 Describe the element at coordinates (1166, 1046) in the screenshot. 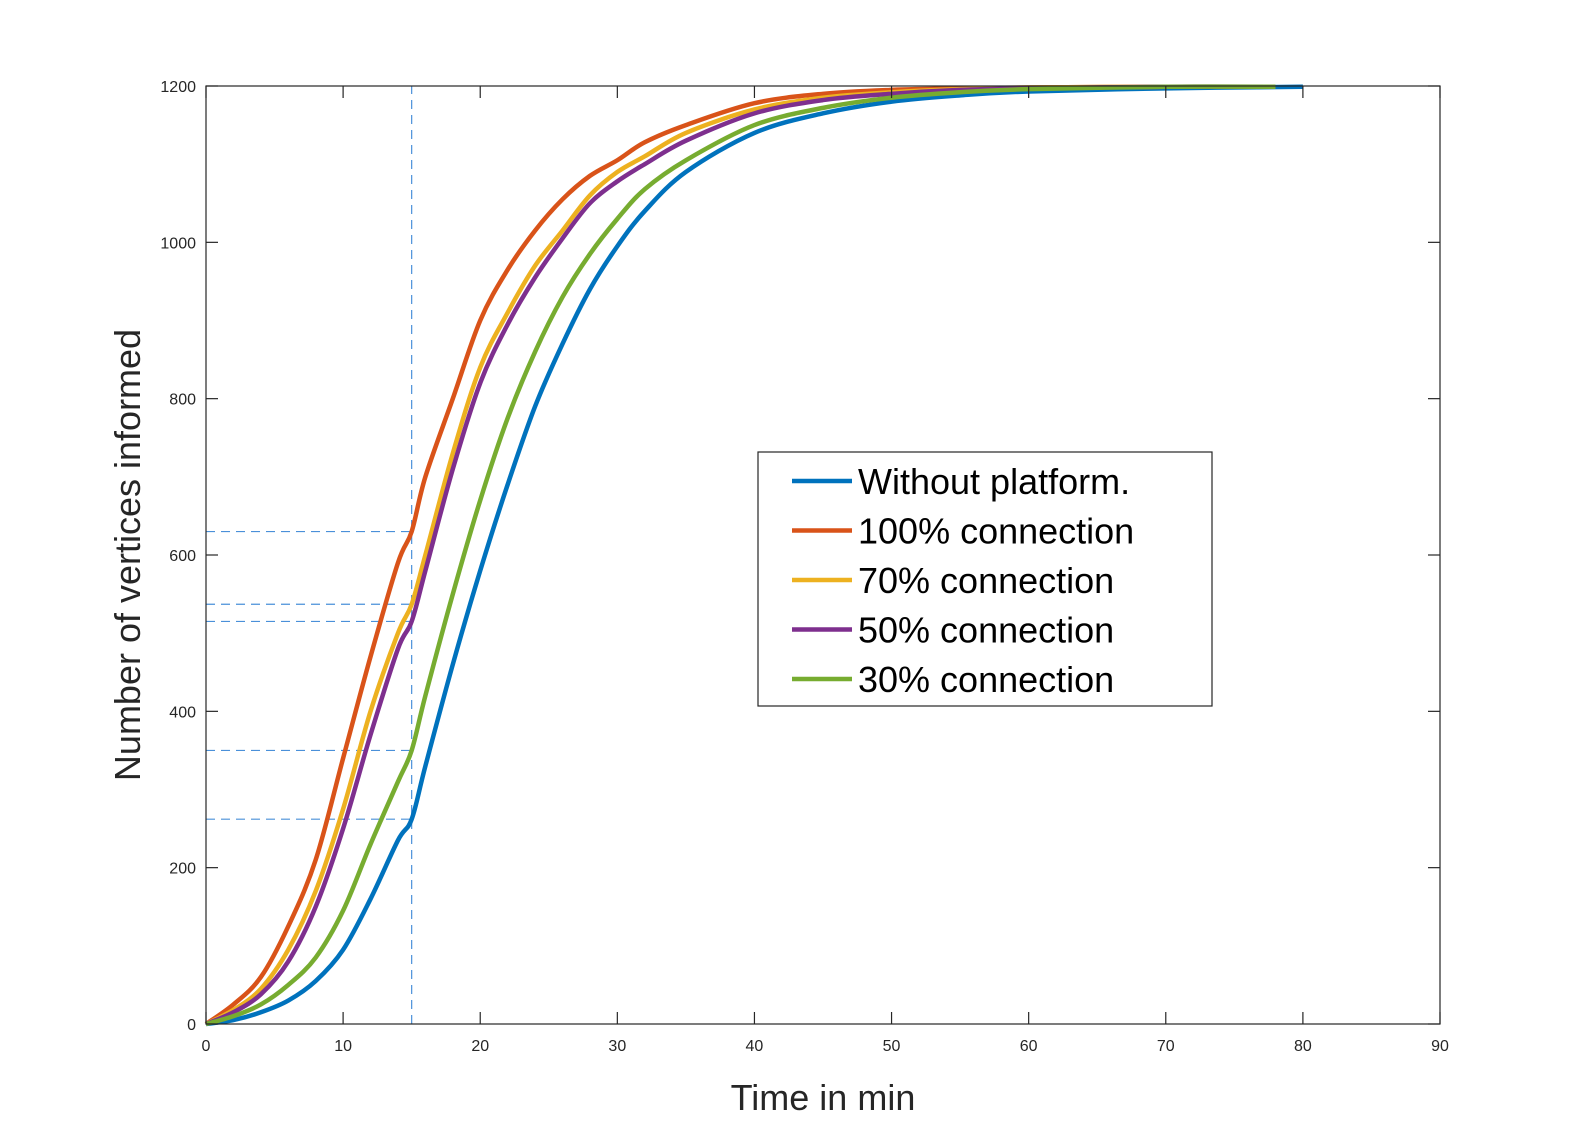

I see `x-tick-label: 70` at that location.